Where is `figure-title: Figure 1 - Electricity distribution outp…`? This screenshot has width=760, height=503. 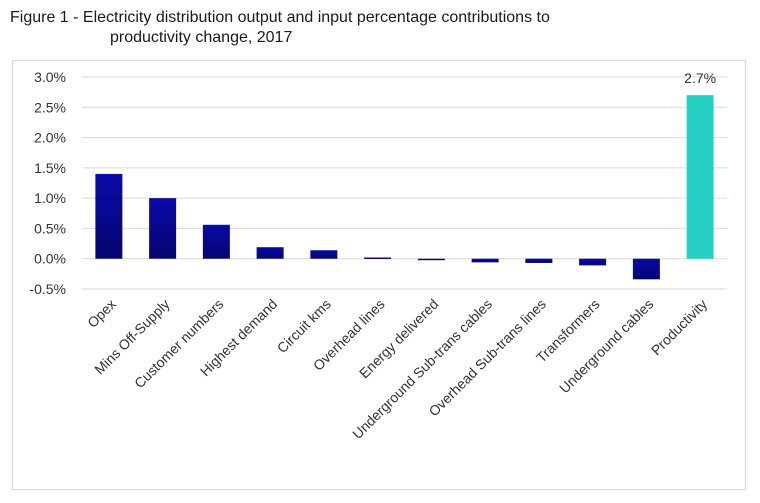
figure-title: Figure 1 - Electricity distribution outp… is located at coordinates (380, 28).